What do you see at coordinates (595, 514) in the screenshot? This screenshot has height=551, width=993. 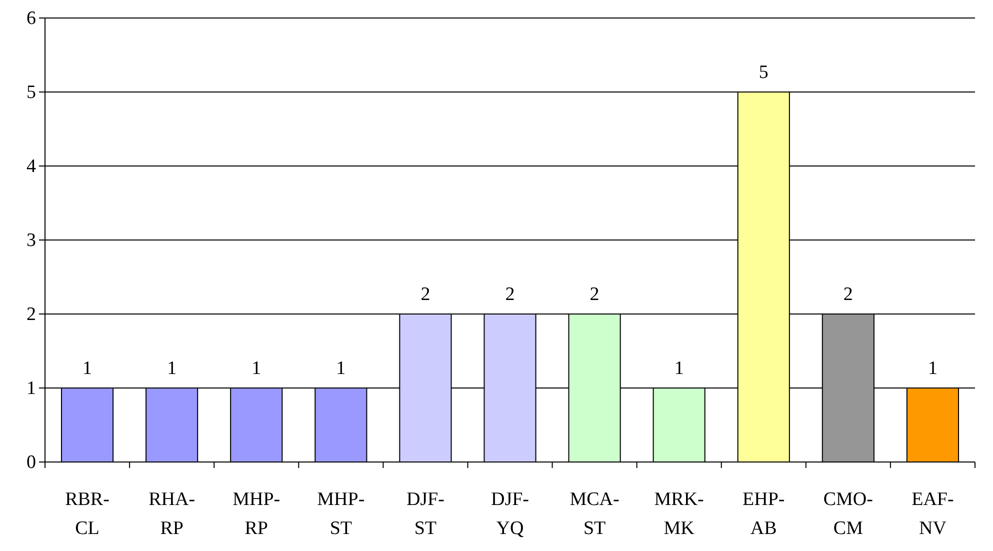 I see `x-tick-label: MCA-ST` at bounding box center [595, 514].